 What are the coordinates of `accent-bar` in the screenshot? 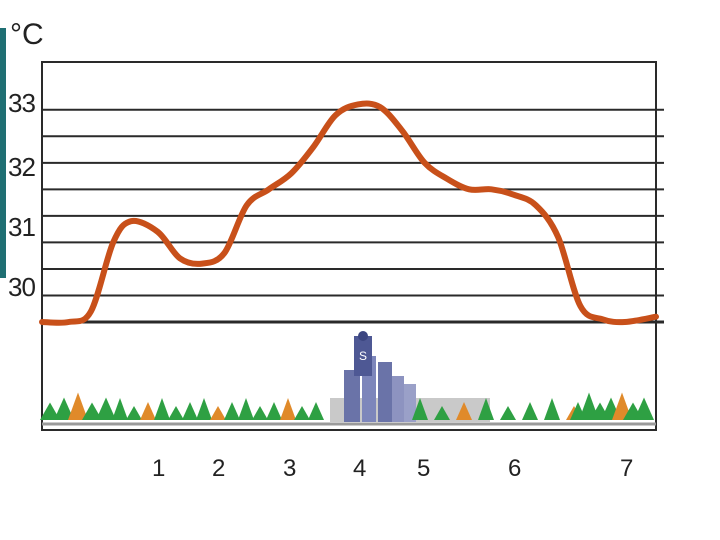 It's located at (3, 153).